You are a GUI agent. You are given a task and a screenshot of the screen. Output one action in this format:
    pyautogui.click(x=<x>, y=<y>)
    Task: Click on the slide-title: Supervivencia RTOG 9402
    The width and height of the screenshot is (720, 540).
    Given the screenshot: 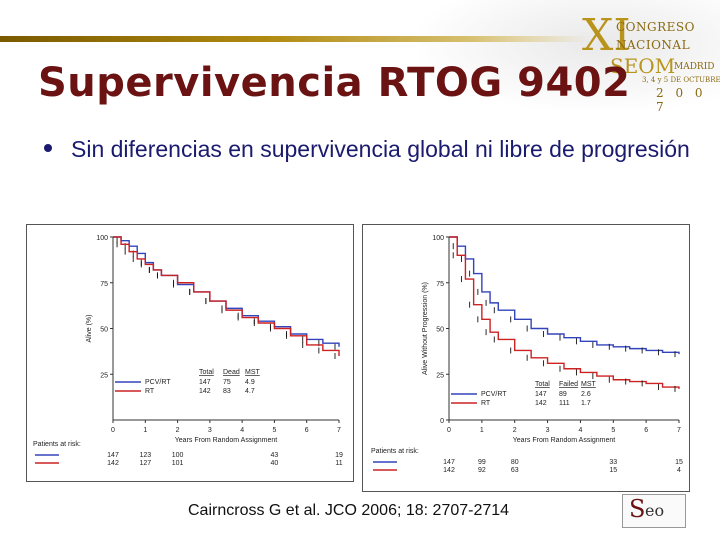 What is the action you would take?
    pyautogui.click(x=334, y=83)
    